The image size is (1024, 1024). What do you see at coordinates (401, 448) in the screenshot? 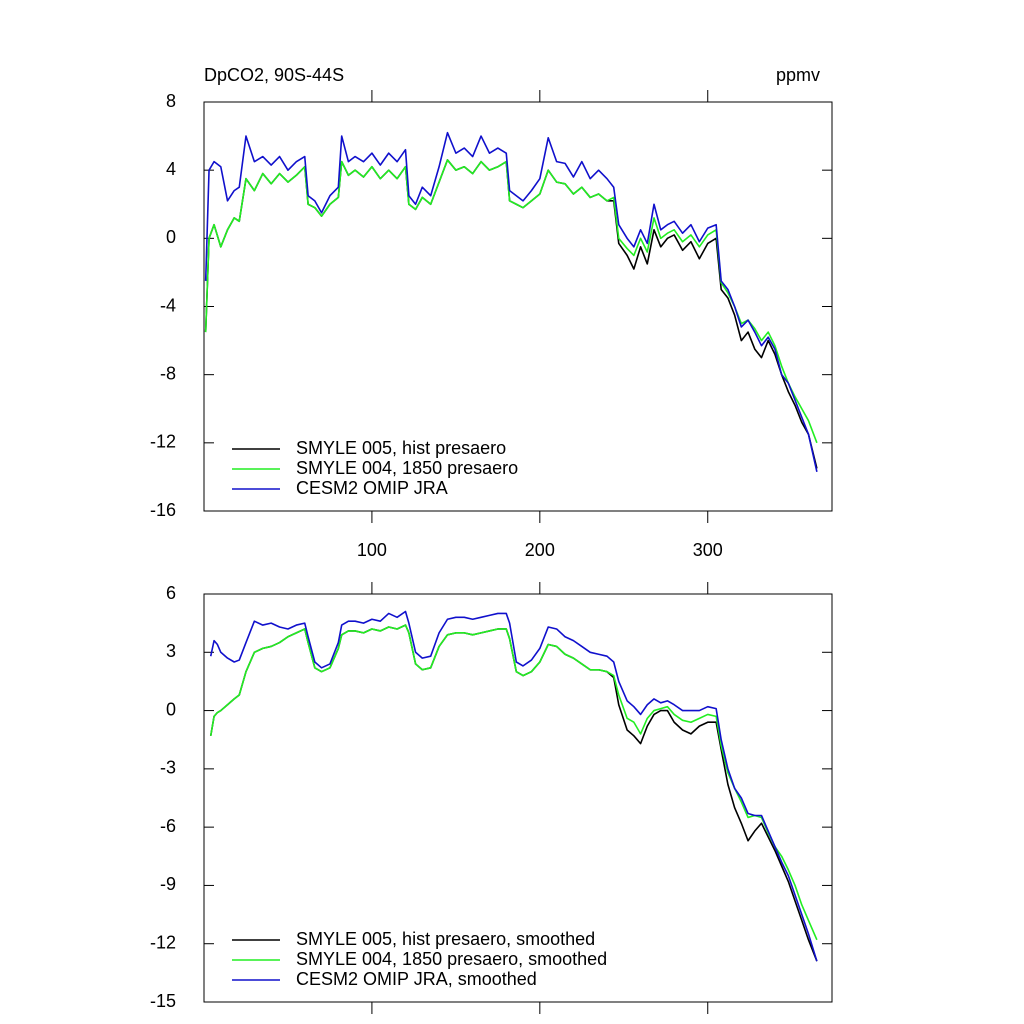
I see `legend-label: SMYLE 005, hist presaero` at bounding box center [401, 448].